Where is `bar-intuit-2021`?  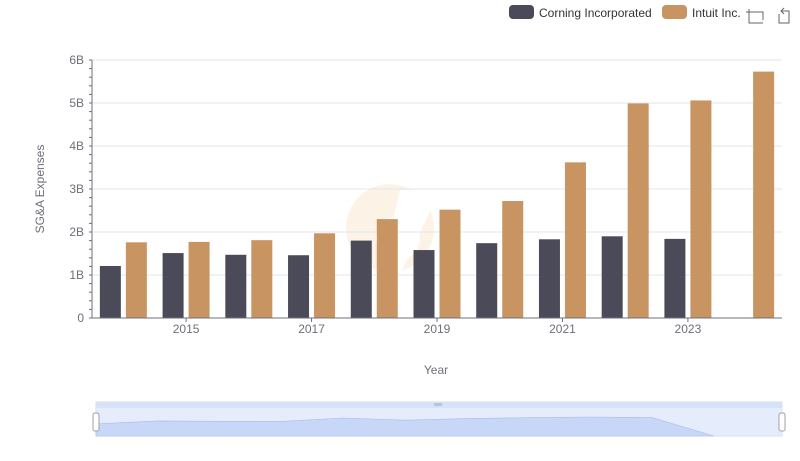
bar-intuit-2021 is located at coordinates (575, 240).